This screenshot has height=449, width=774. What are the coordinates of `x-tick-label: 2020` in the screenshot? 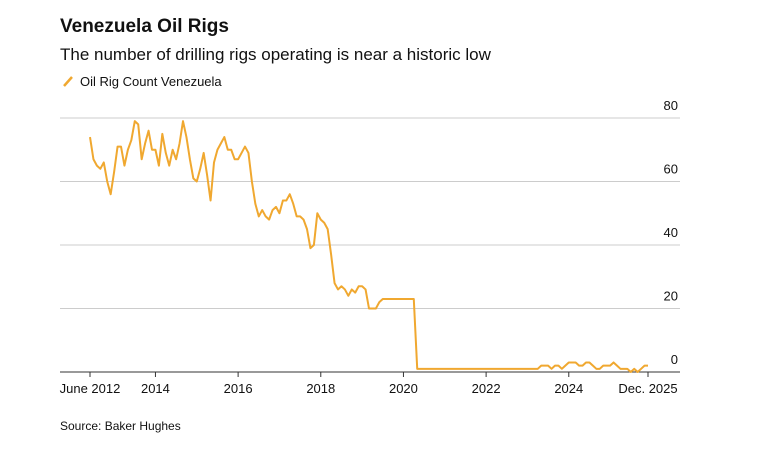 It's located at (403, 388).